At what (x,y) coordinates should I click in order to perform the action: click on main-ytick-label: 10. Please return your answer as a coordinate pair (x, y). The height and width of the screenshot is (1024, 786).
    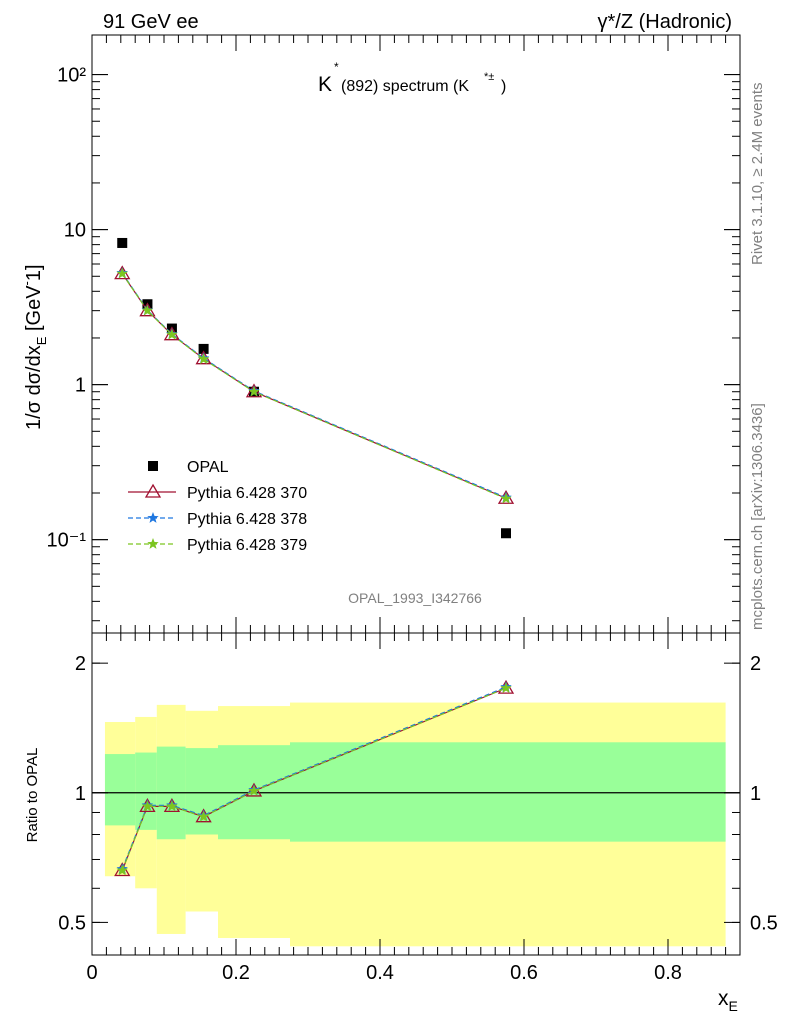
    Looking at the image, I should click on (75, 231).